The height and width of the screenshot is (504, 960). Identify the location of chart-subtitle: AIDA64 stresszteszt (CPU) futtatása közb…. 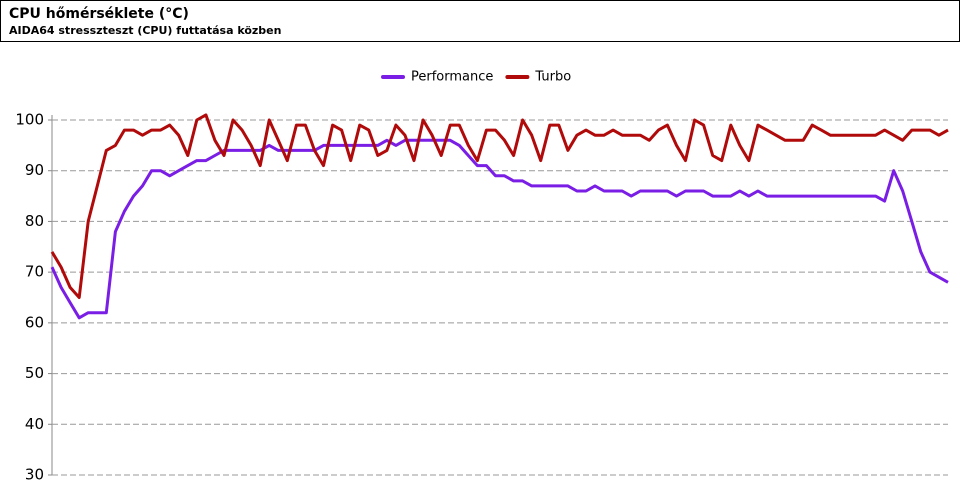
(145, 30).